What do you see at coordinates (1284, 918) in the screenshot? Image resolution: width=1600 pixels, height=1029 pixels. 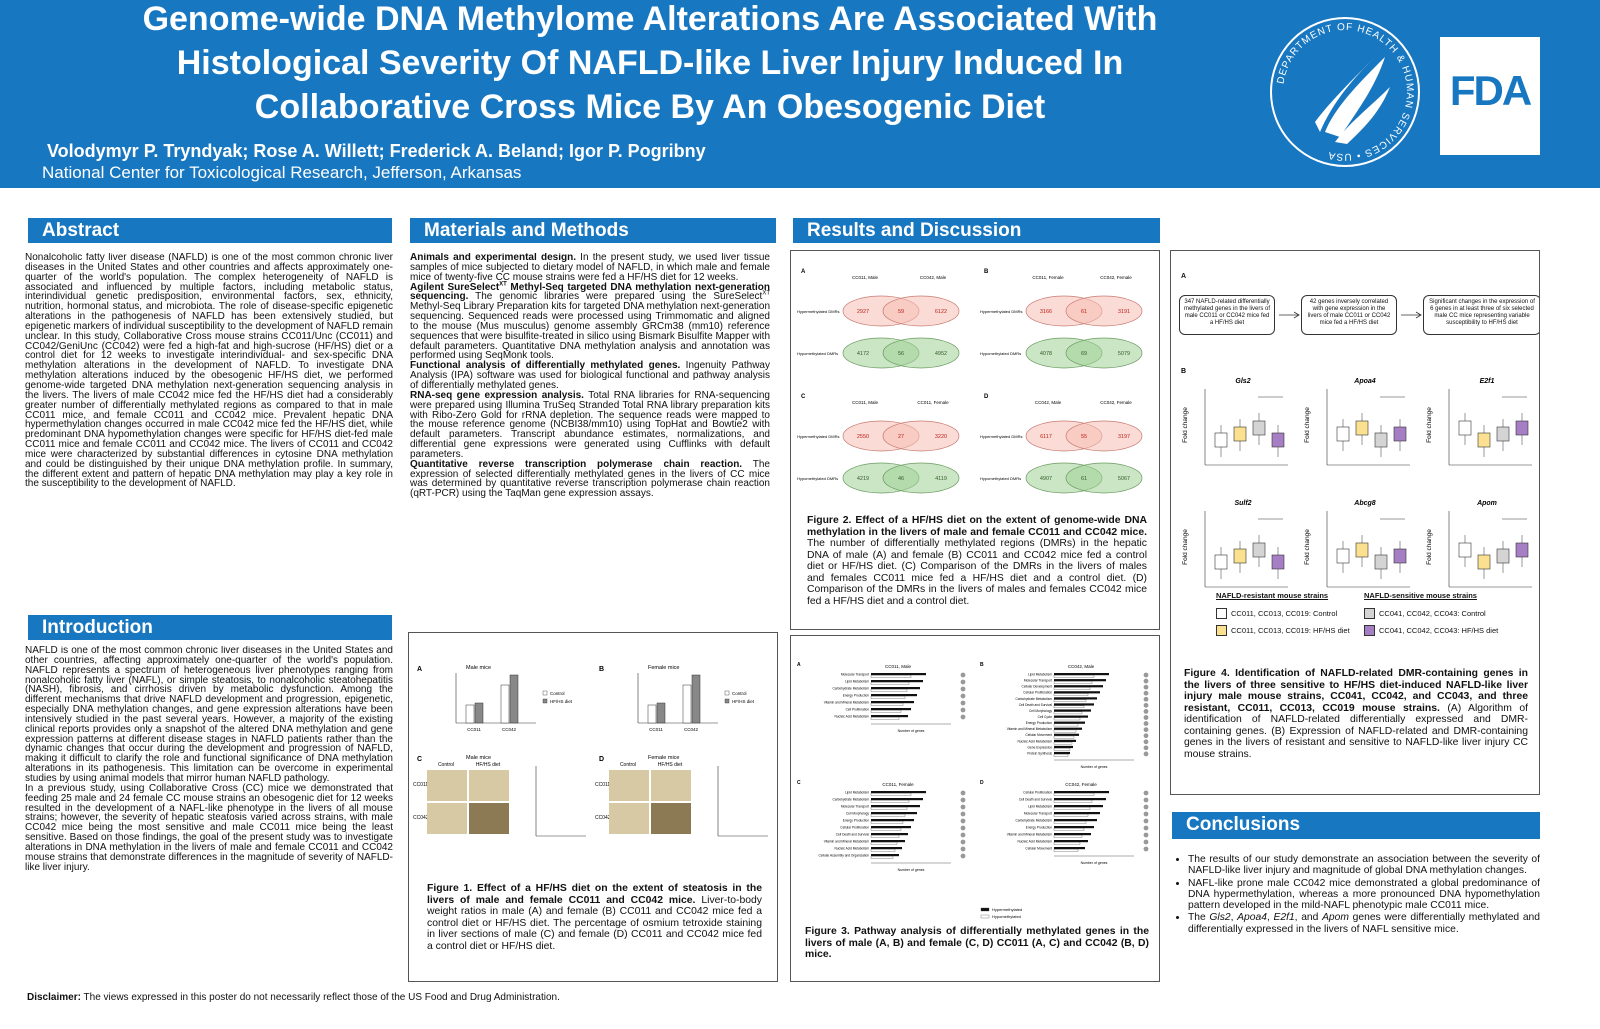 I see `text-run: E2f1` at bounding box center [1284, 918].